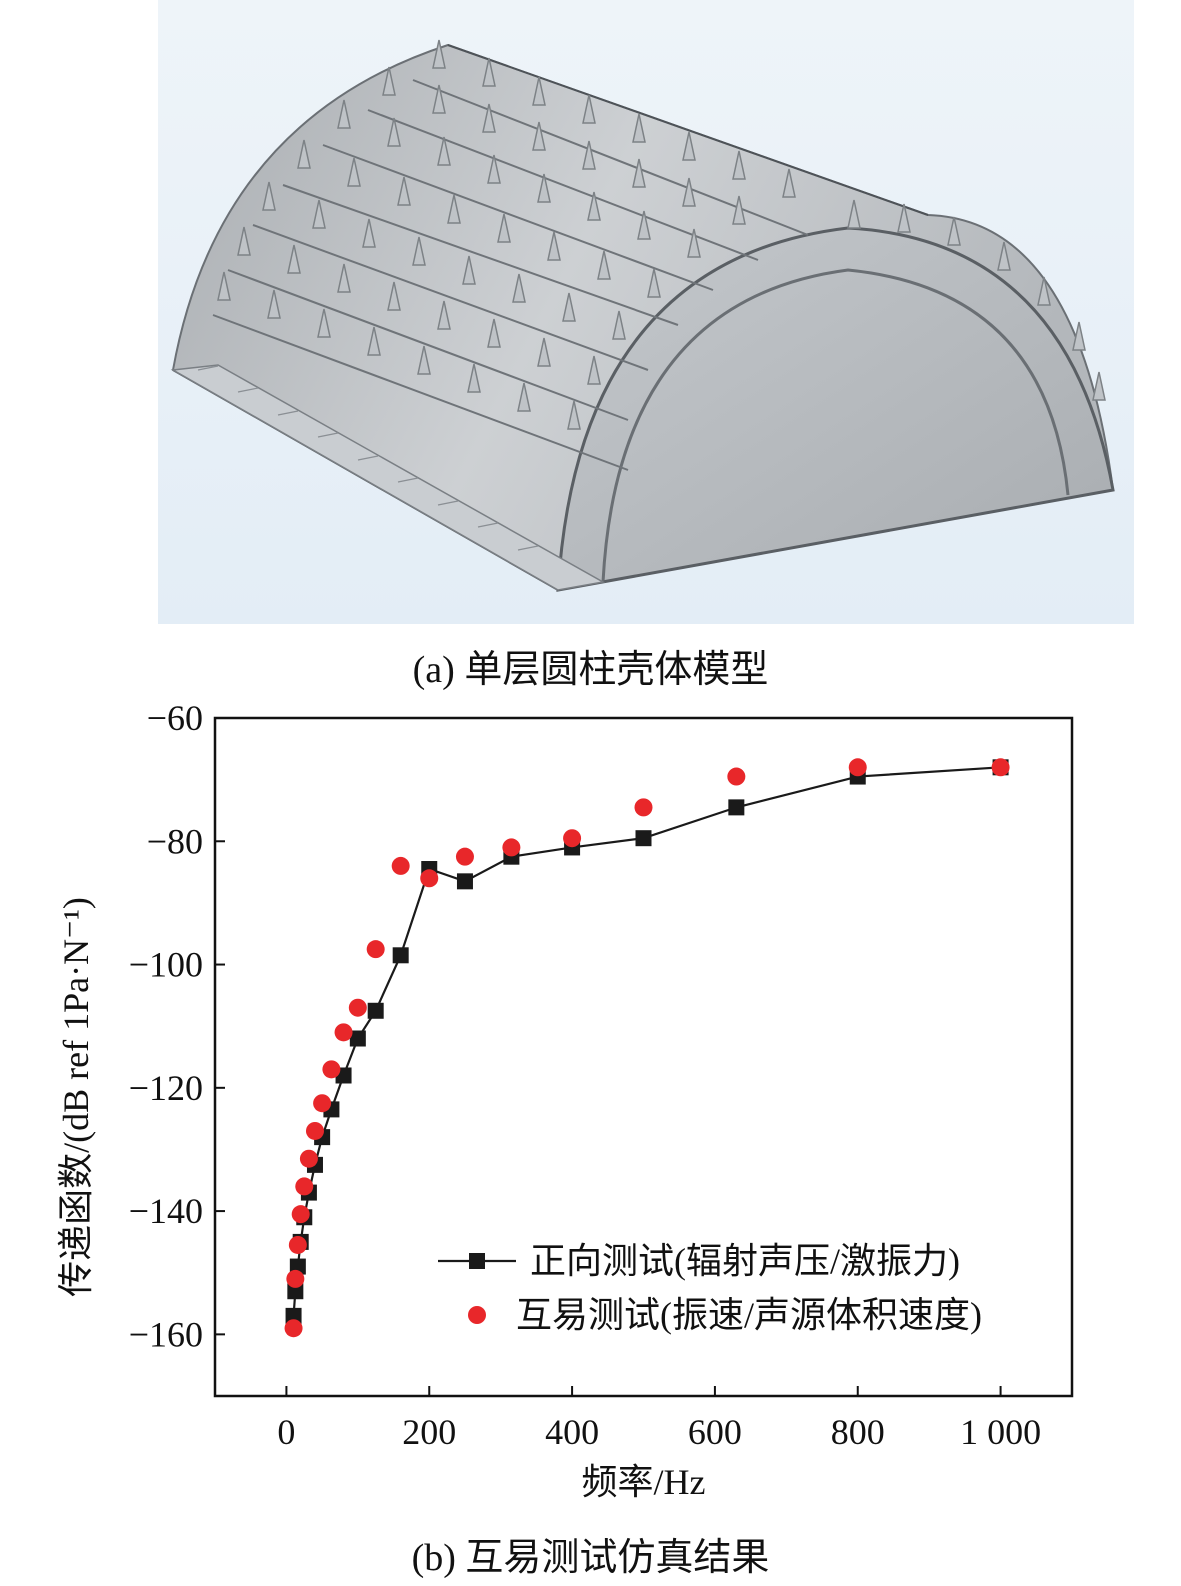 This screenshot has width=1181, height=1586. I want to click on legend-forward-label: 正向测试(辐射声压/激振力), so click(745, 1261).